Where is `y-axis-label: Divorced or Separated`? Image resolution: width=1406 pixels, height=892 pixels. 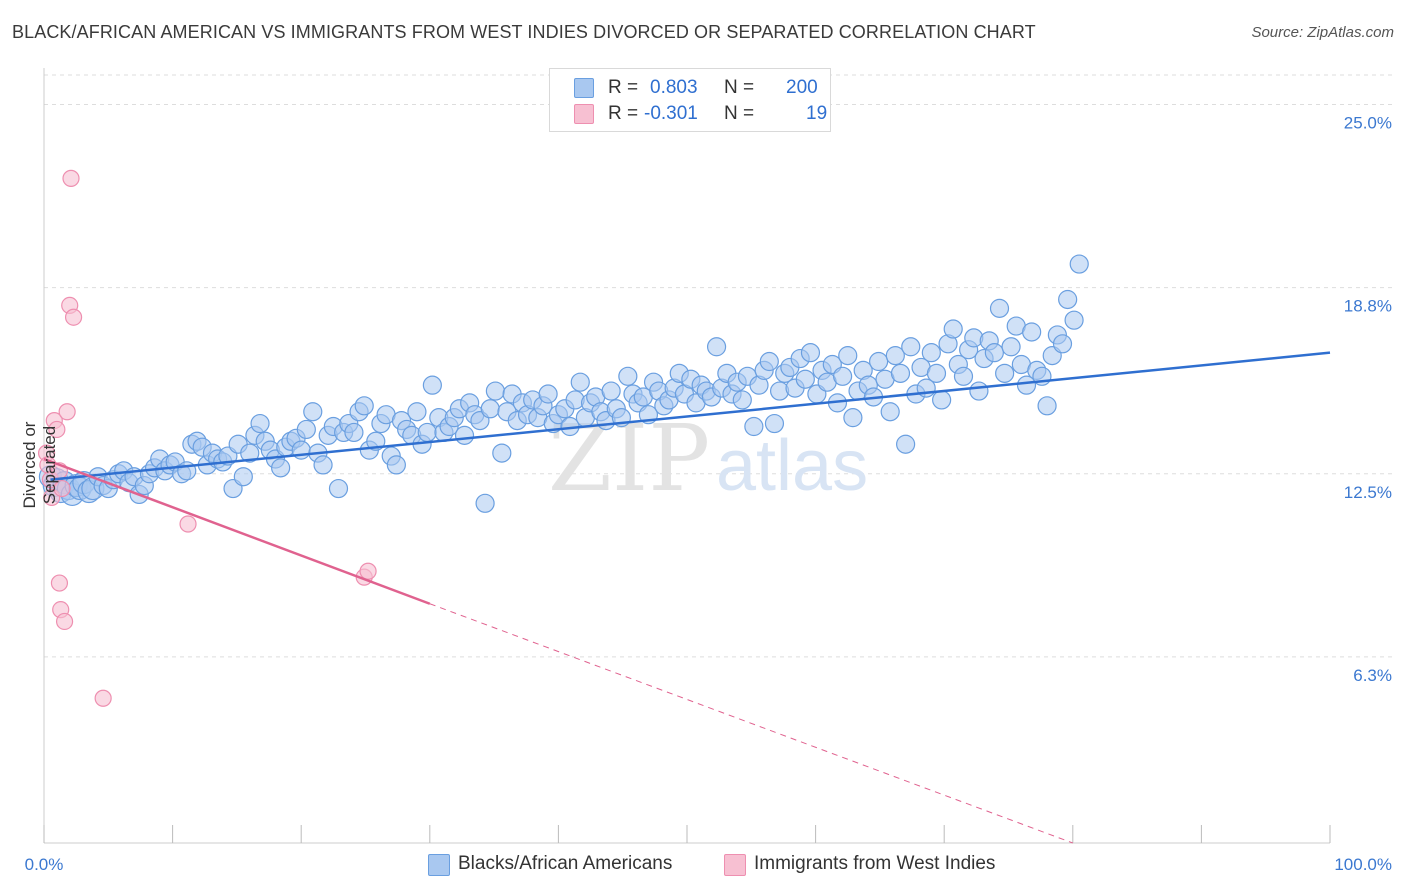
y-axis-label: Divorced or Separated is located at coordinates (39, 465).